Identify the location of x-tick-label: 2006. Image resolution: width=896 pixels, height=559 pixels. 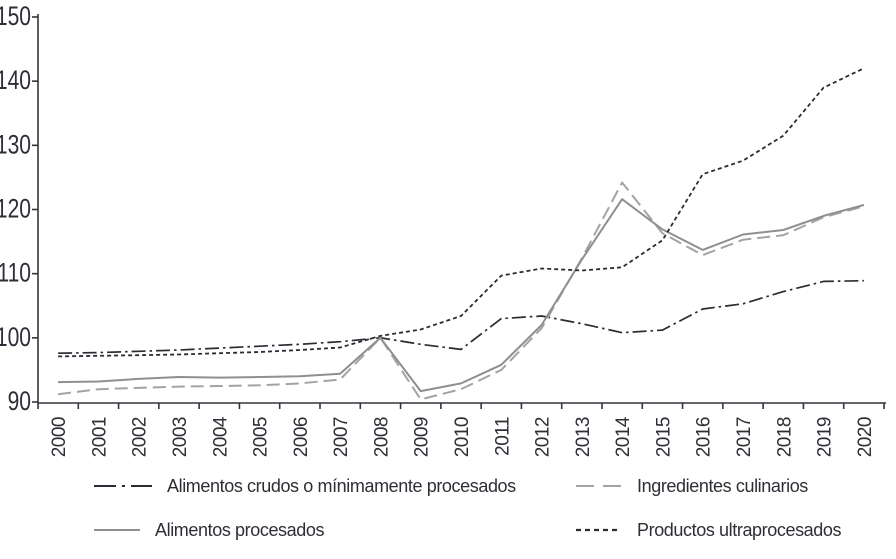
(301, 437).